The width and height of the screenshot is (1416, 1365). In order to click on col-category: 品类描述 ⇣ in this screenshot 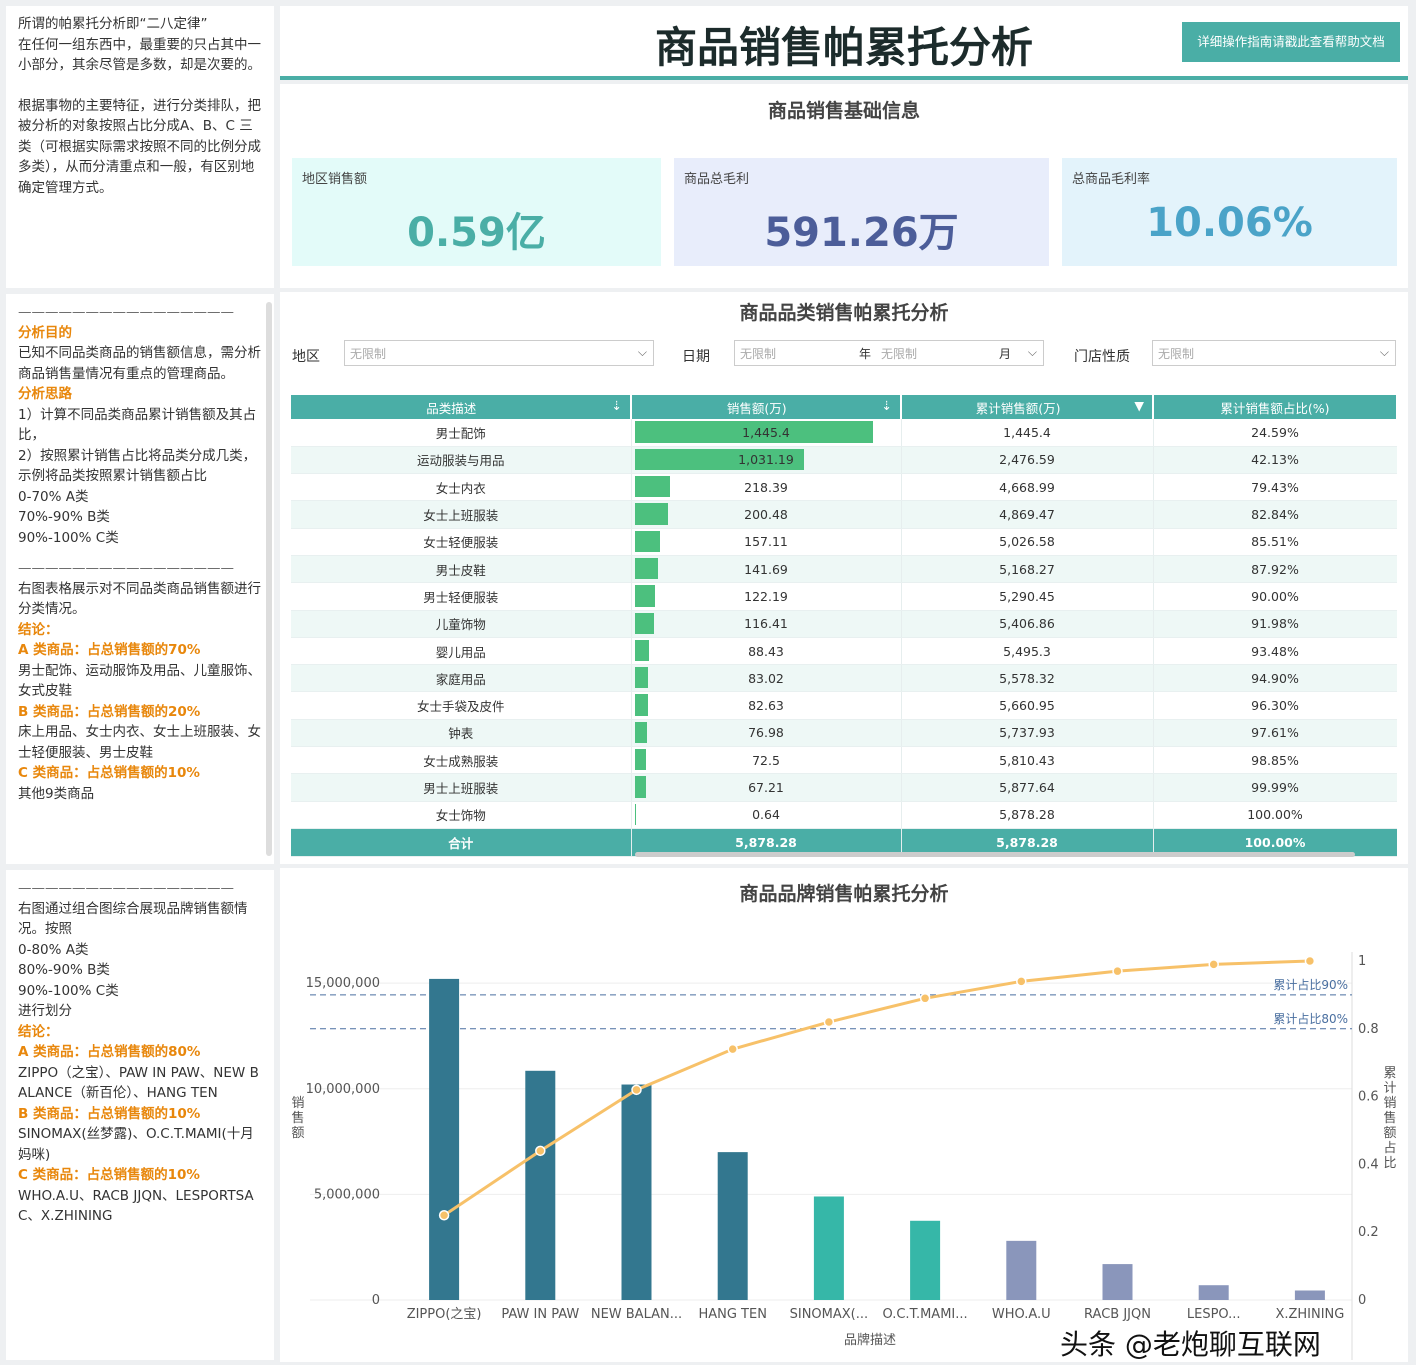, I will do `click(461, 407)`.